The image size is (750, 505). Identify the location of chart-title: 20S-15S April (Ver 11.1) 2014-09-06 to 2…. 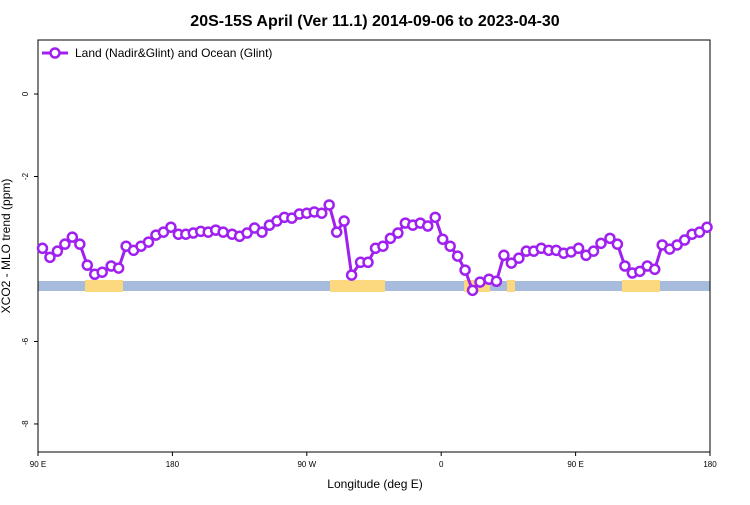
(375, 21).